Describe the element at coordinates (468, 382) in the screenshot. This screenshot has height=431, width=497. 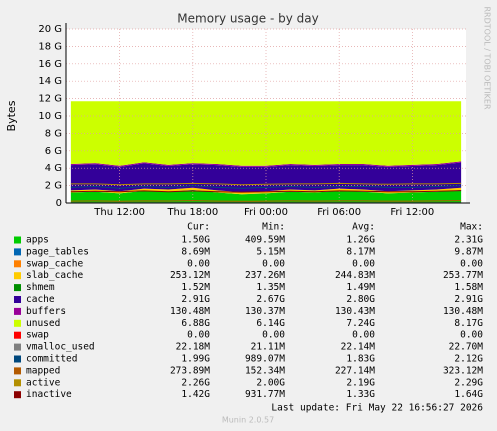
I see `legend-stat: 2.29G` at that location.